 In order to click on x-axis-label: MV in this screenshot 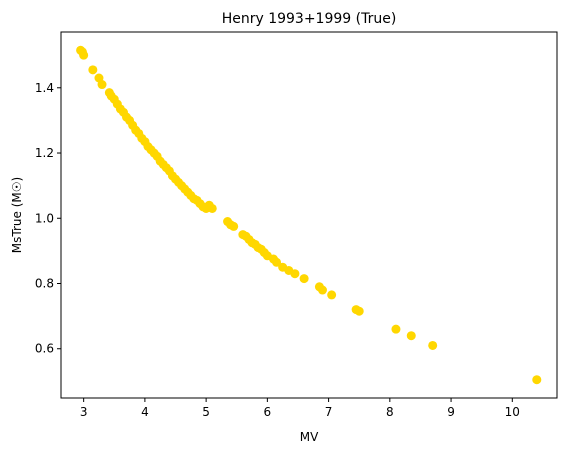, I will do `click(309, 437)`.